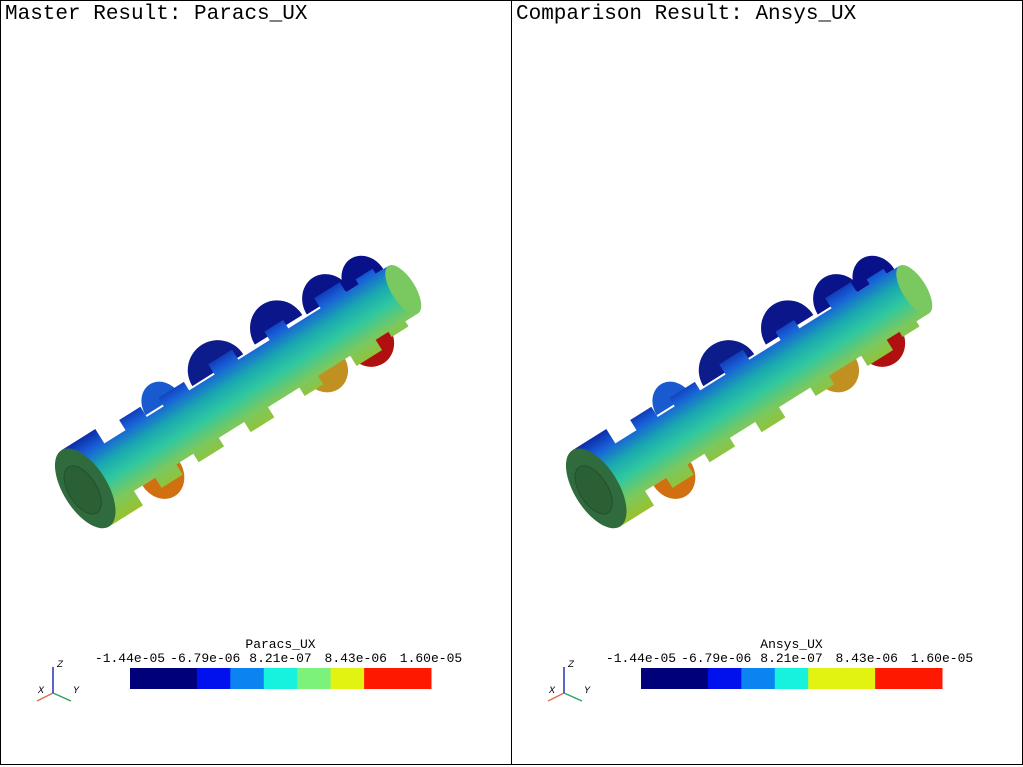 The image size is (1023, 767). I want to click on panel-title: Comparison Result: Ansys_UX, so click(686, 14).